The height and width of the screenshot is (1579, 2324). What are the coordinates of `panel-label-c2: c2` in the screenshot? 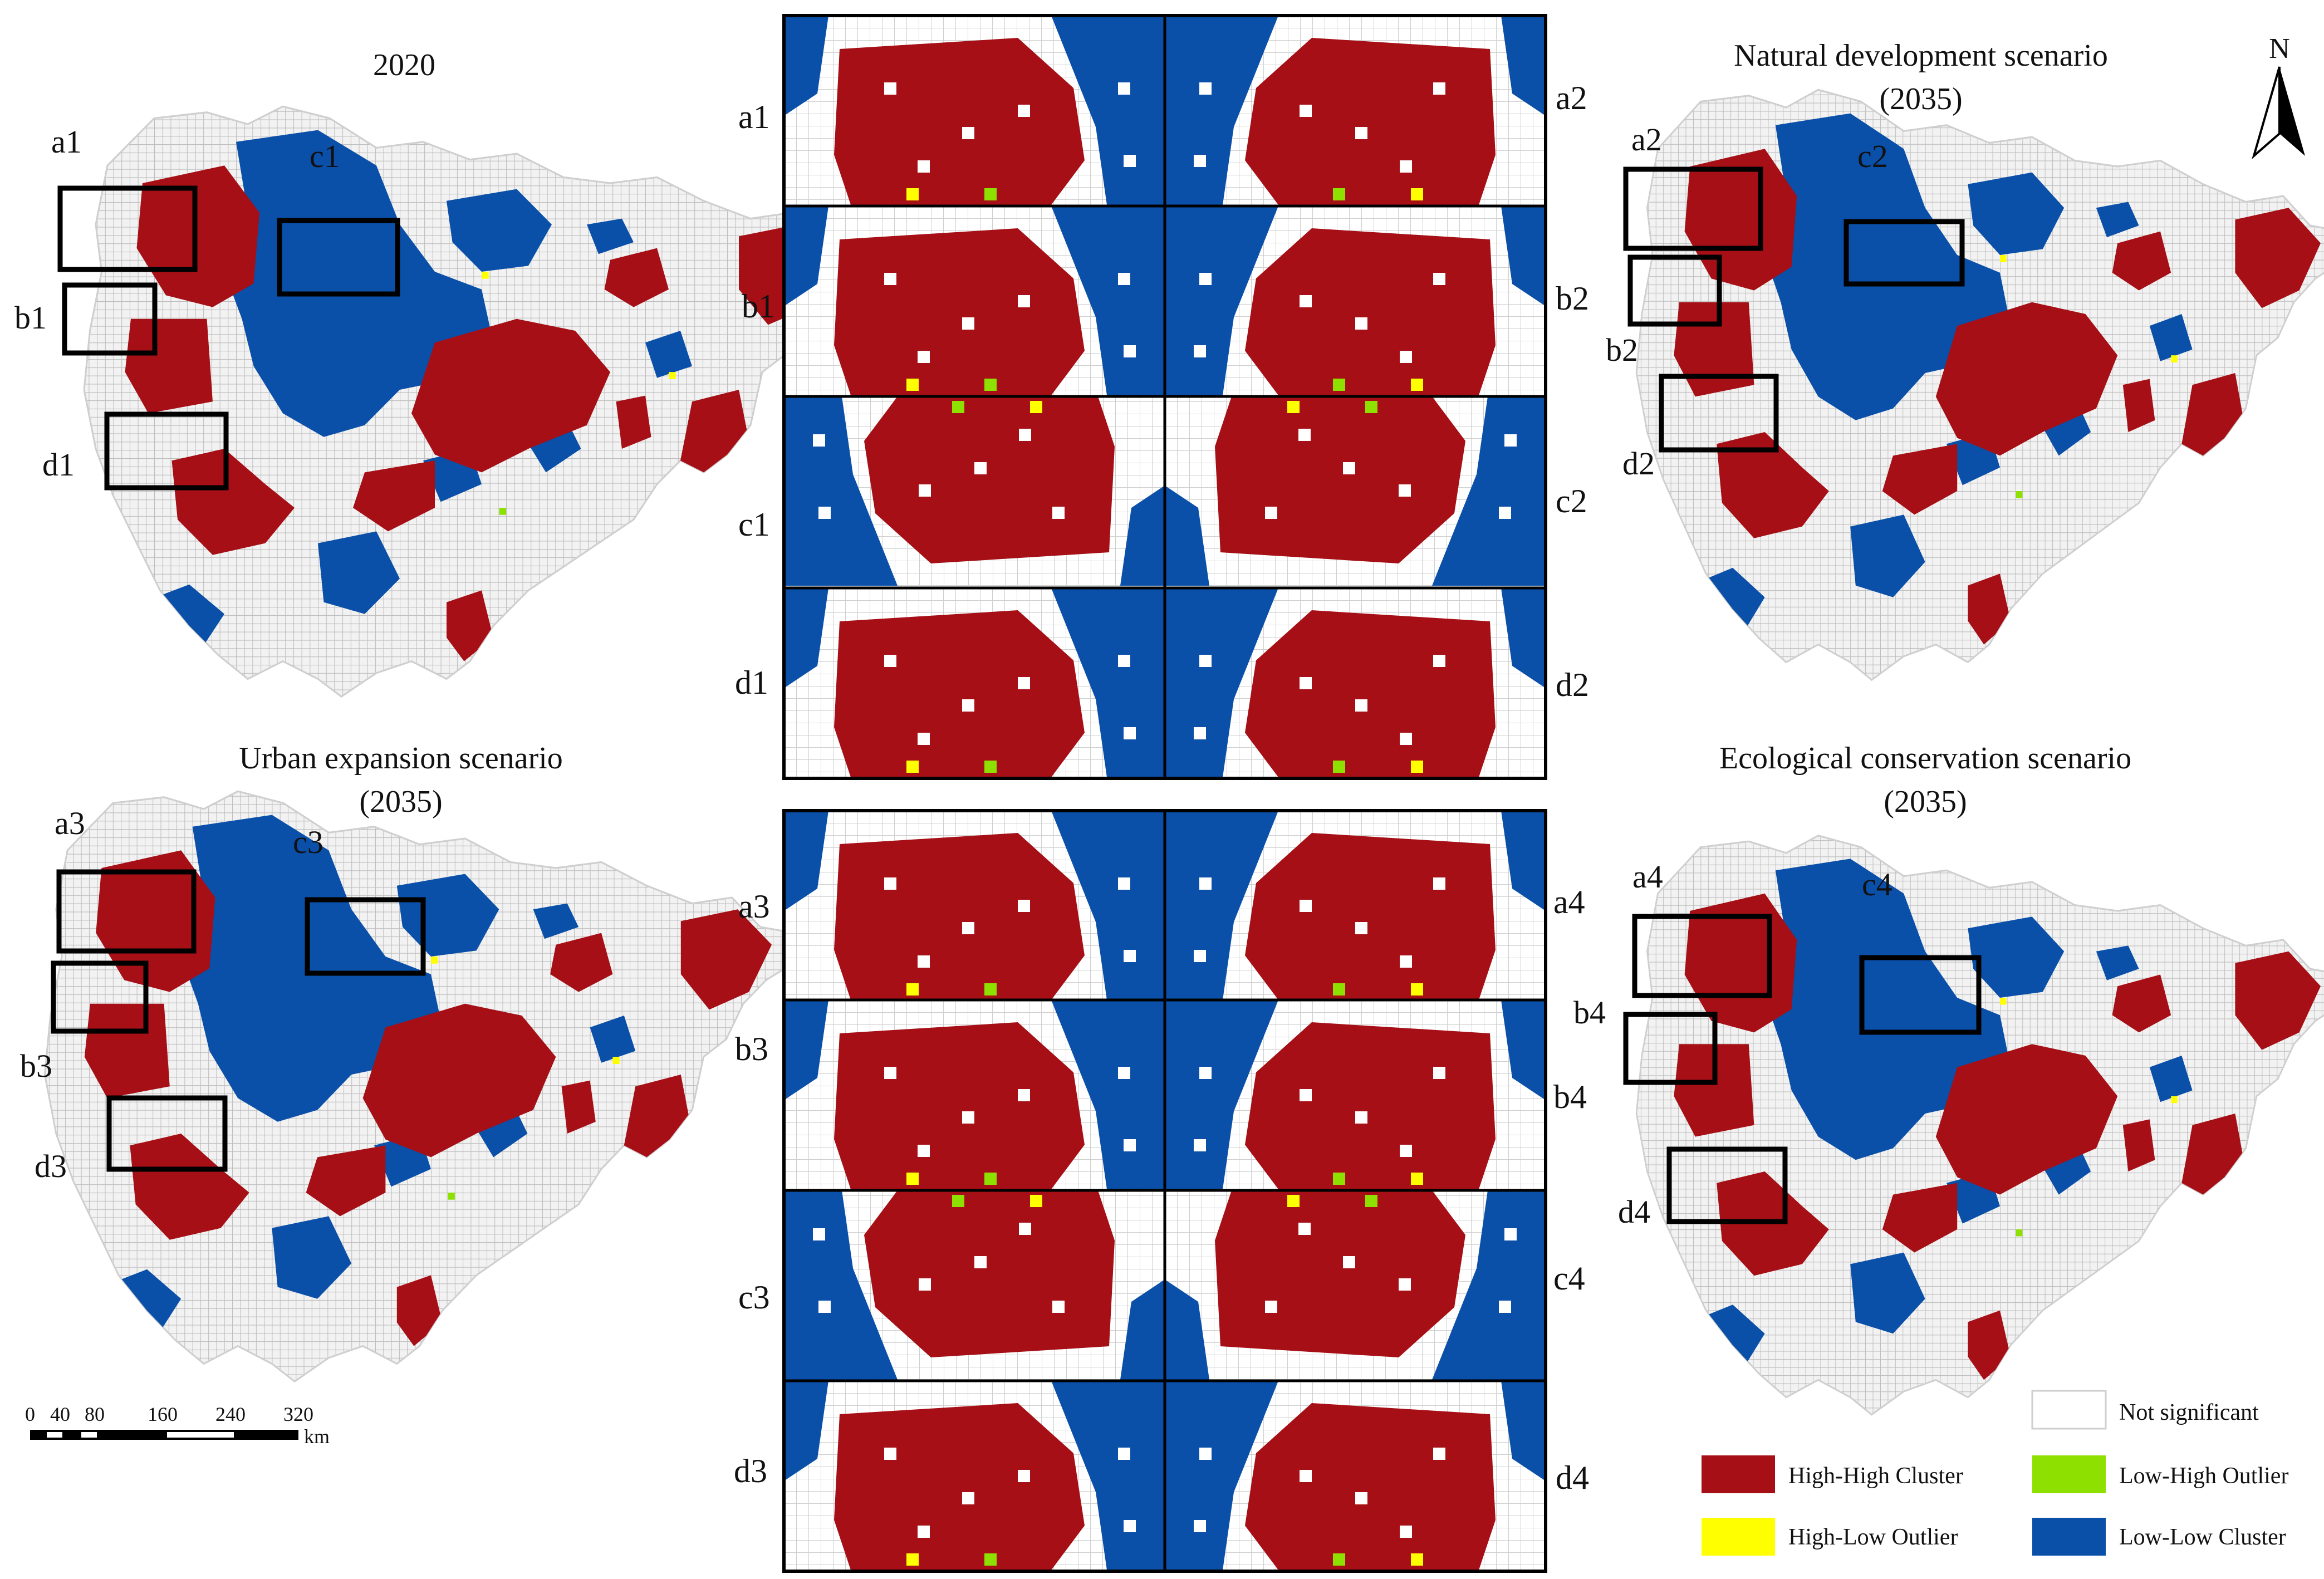 It's located at (1572, 501).